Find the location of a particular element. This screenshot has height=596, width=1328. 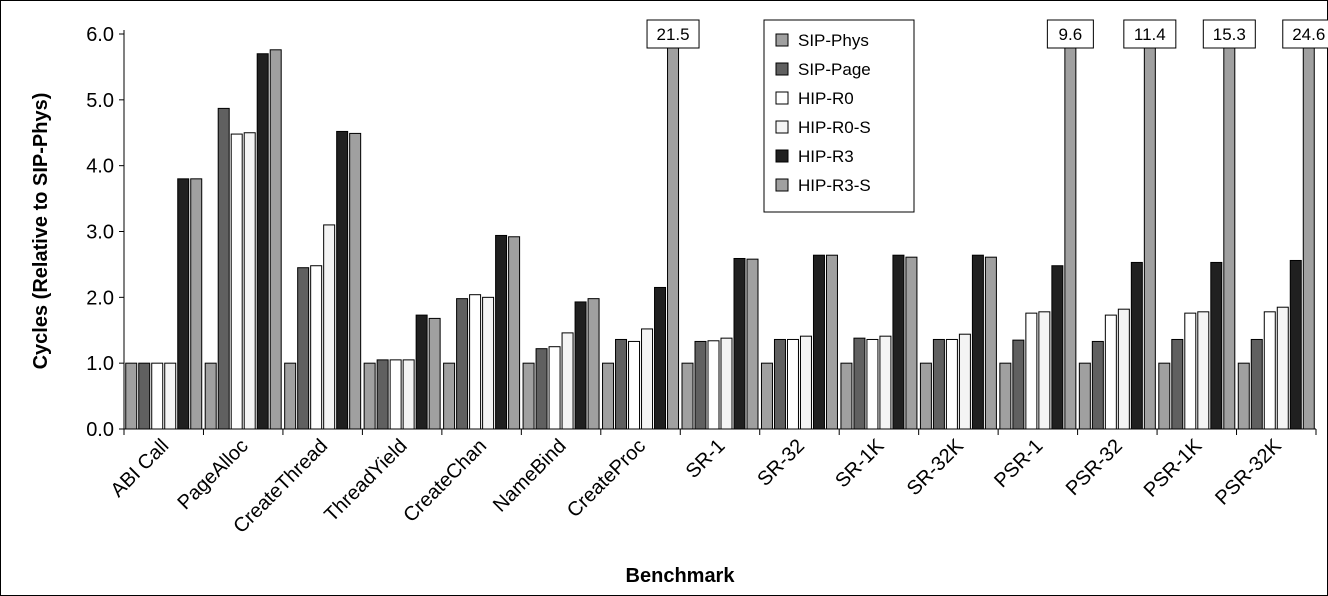

bar-SIP-Page-PSR-32K is located at coordinates (1256, 384).